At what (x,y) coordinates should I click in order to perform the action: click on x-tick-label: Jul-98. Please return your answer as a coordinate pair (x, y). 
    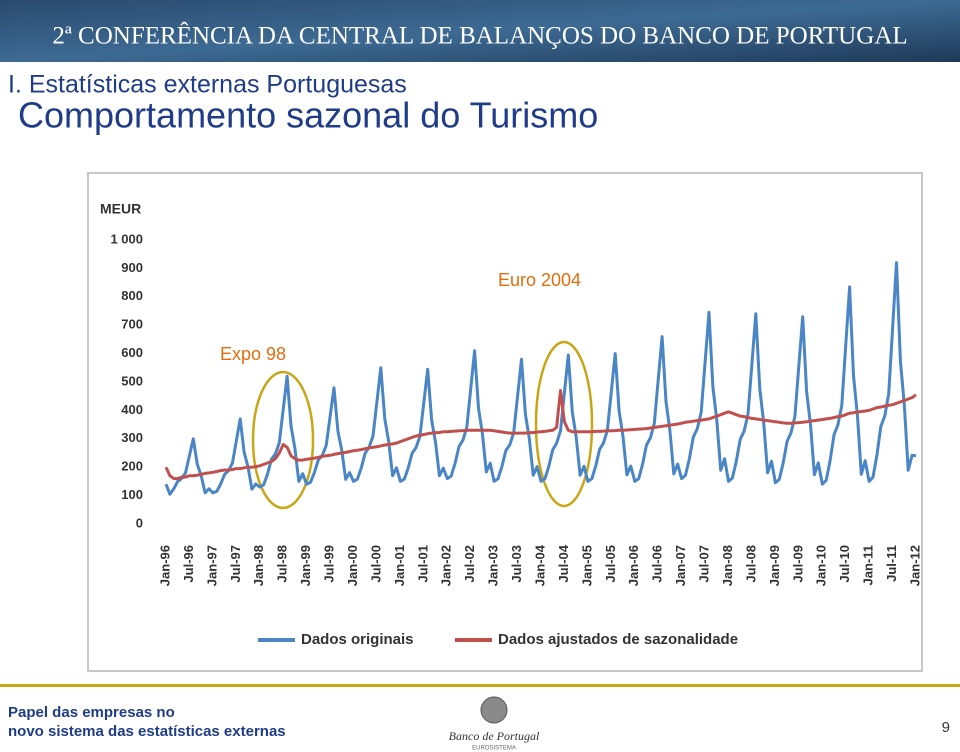
    Looking at the image, I should click on (282, 564).